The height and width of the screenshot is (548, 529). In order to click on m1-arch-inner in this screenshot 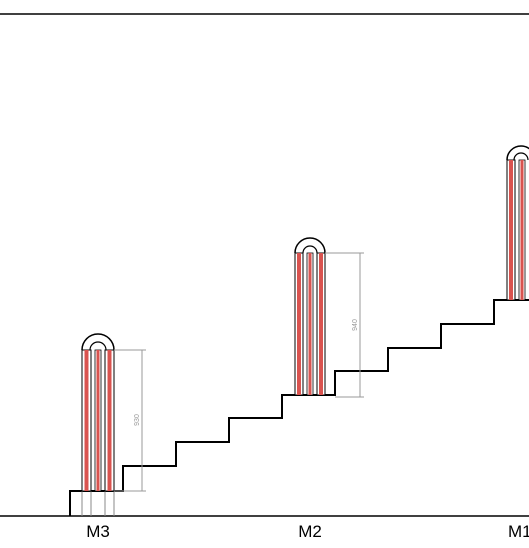, I will do `click(521, 156)`.